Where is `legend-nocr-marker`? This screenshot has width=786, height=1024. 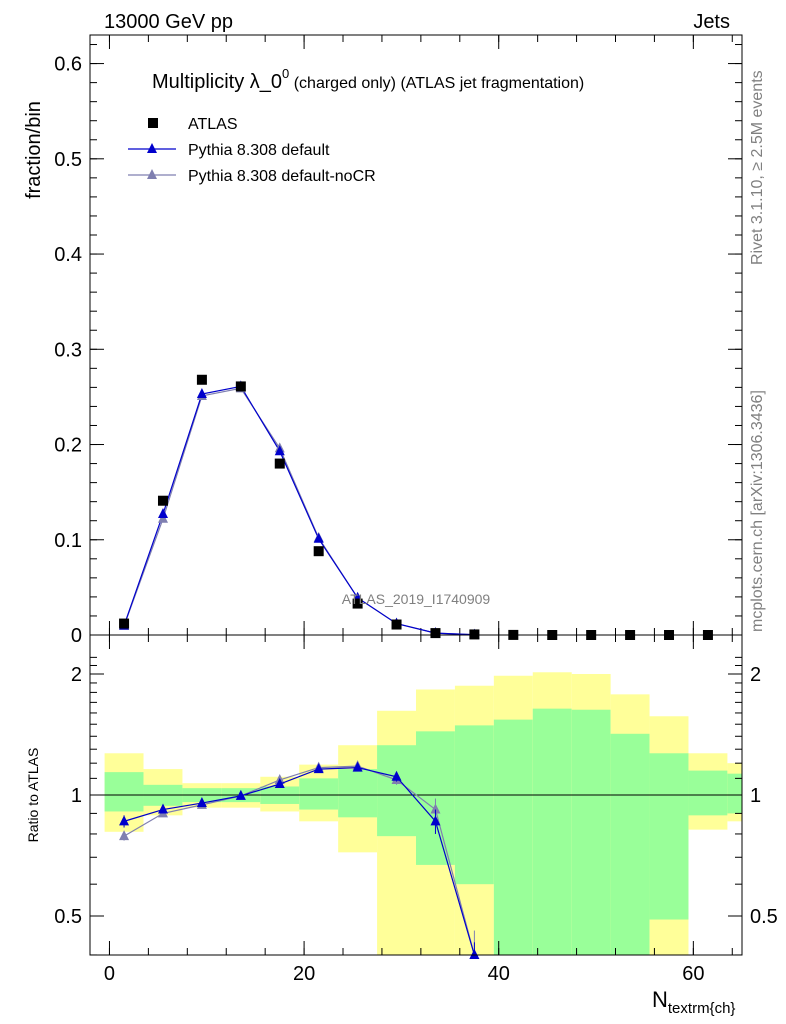
legend-nocr-marker is located at coordinates (152, 174).